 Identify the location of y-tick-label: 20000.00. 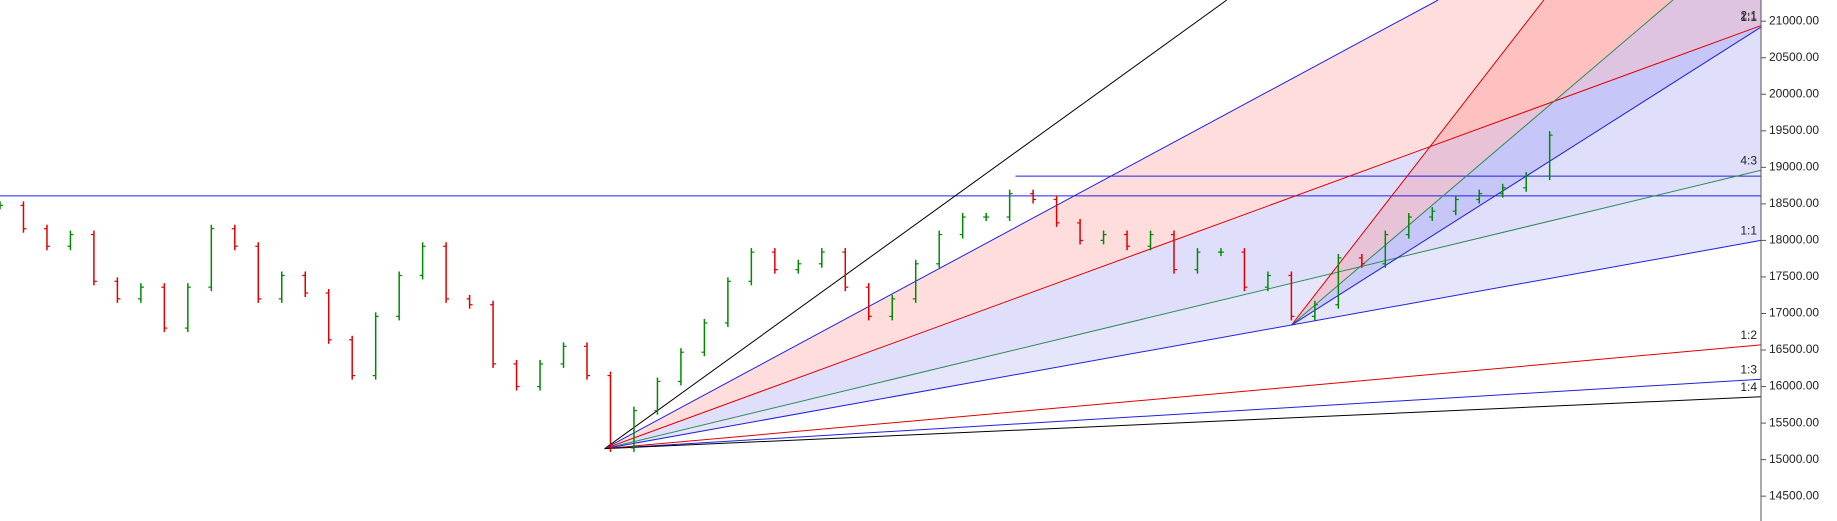
(1794, 93).